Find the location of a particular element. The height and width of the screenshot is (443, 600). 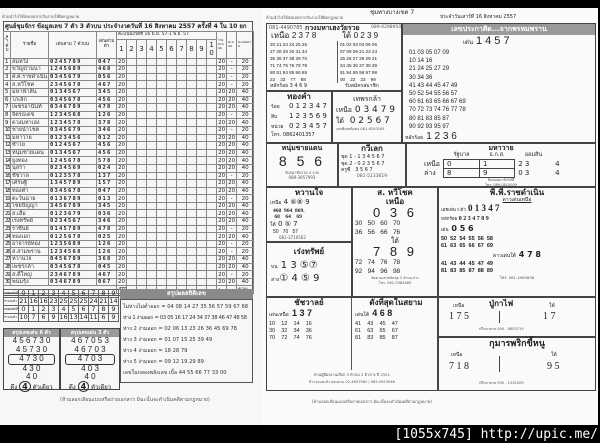

row-three-digits: 478 is located at coordinates (106, 107).